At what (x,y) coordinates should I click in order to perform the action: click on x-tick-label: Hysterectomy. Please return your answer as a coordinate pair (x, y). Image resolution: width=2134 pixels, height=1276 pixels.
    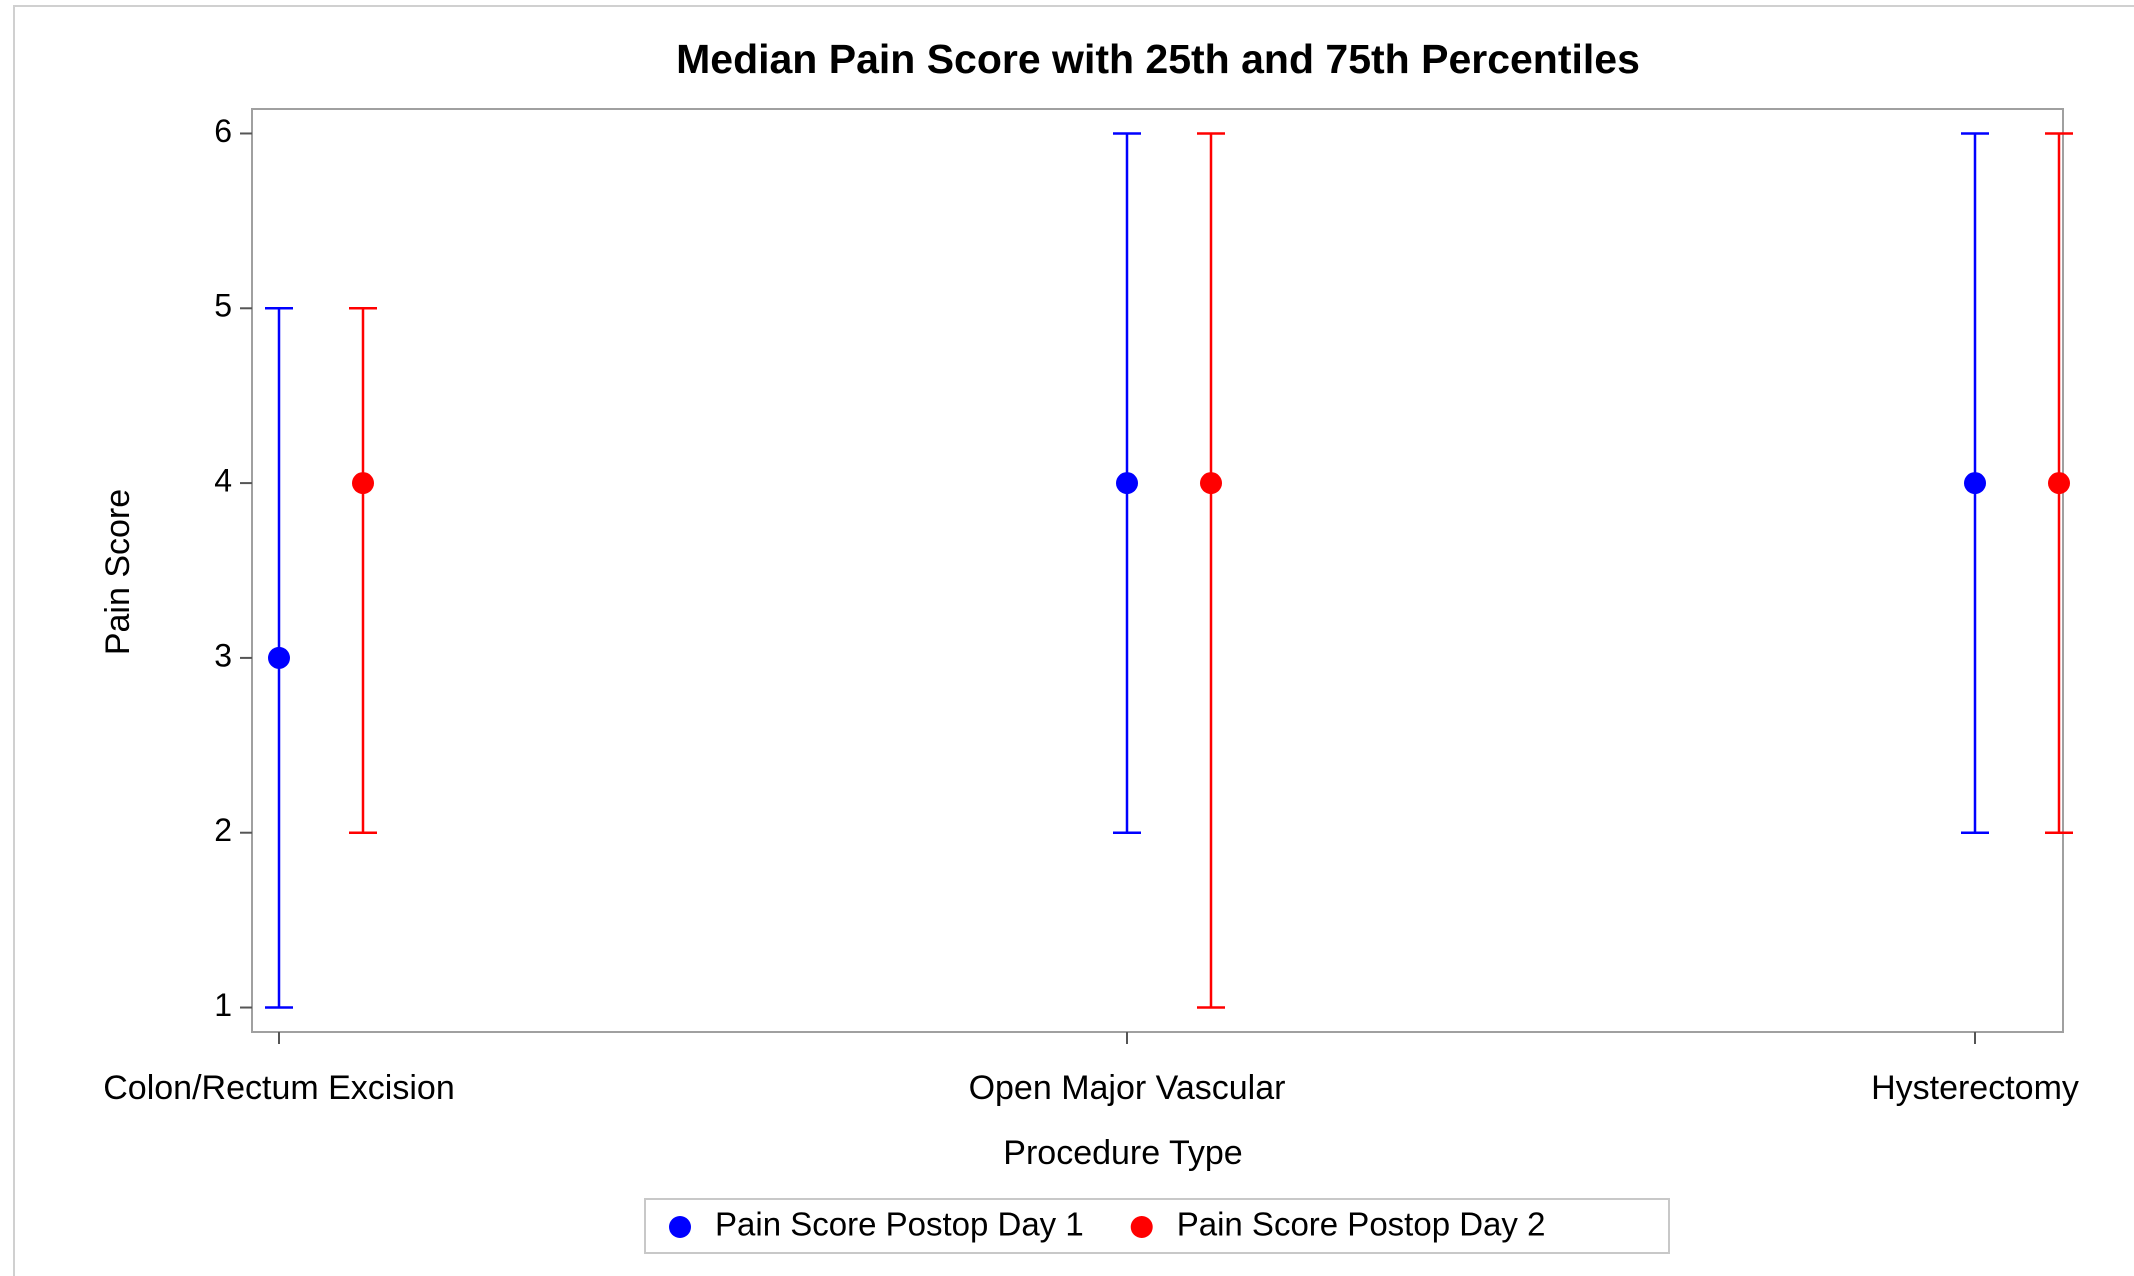
    Looking at the image, I should click on (1975, 1088).